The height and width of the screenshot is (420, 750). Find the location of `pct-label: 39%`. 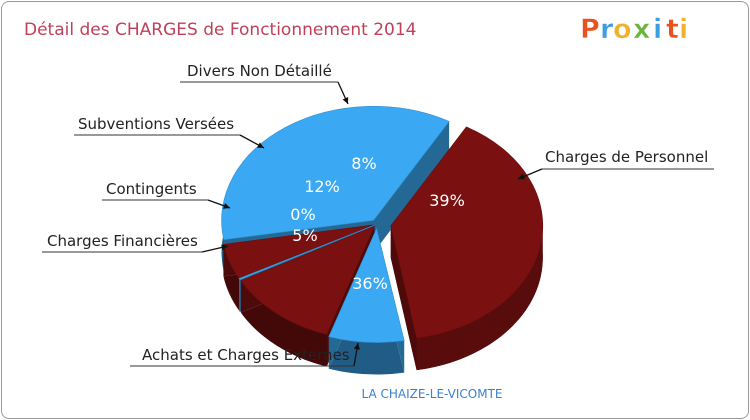

pct-label: 39% is located at coordinates (447, 200).